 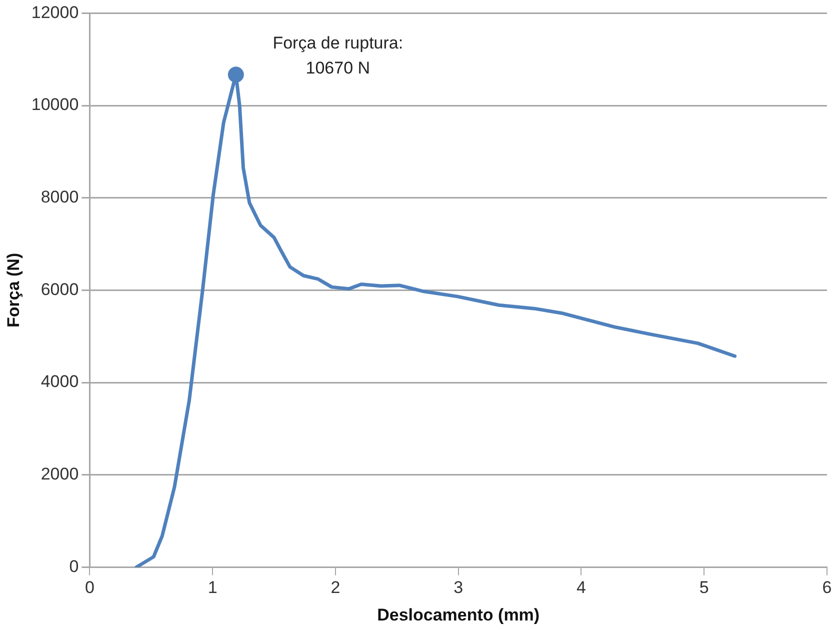 What do you see at coordinates (213, 588) in the screenshot?
I see `x-tick-label: 1` at bounding box center [213, 588].